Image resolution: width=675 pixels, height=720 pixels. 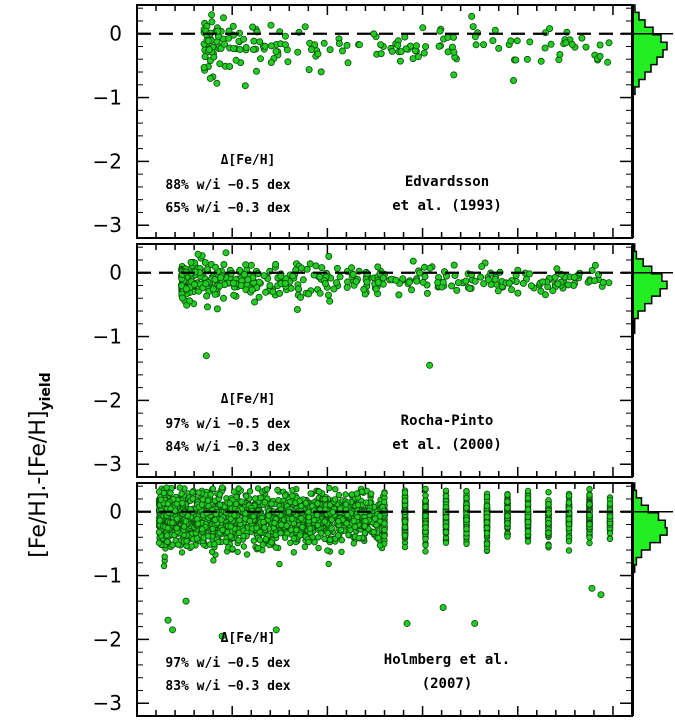 I want to click on stats-line-2: 84% w/i −0.3 dex, so click(x=227, y=447).